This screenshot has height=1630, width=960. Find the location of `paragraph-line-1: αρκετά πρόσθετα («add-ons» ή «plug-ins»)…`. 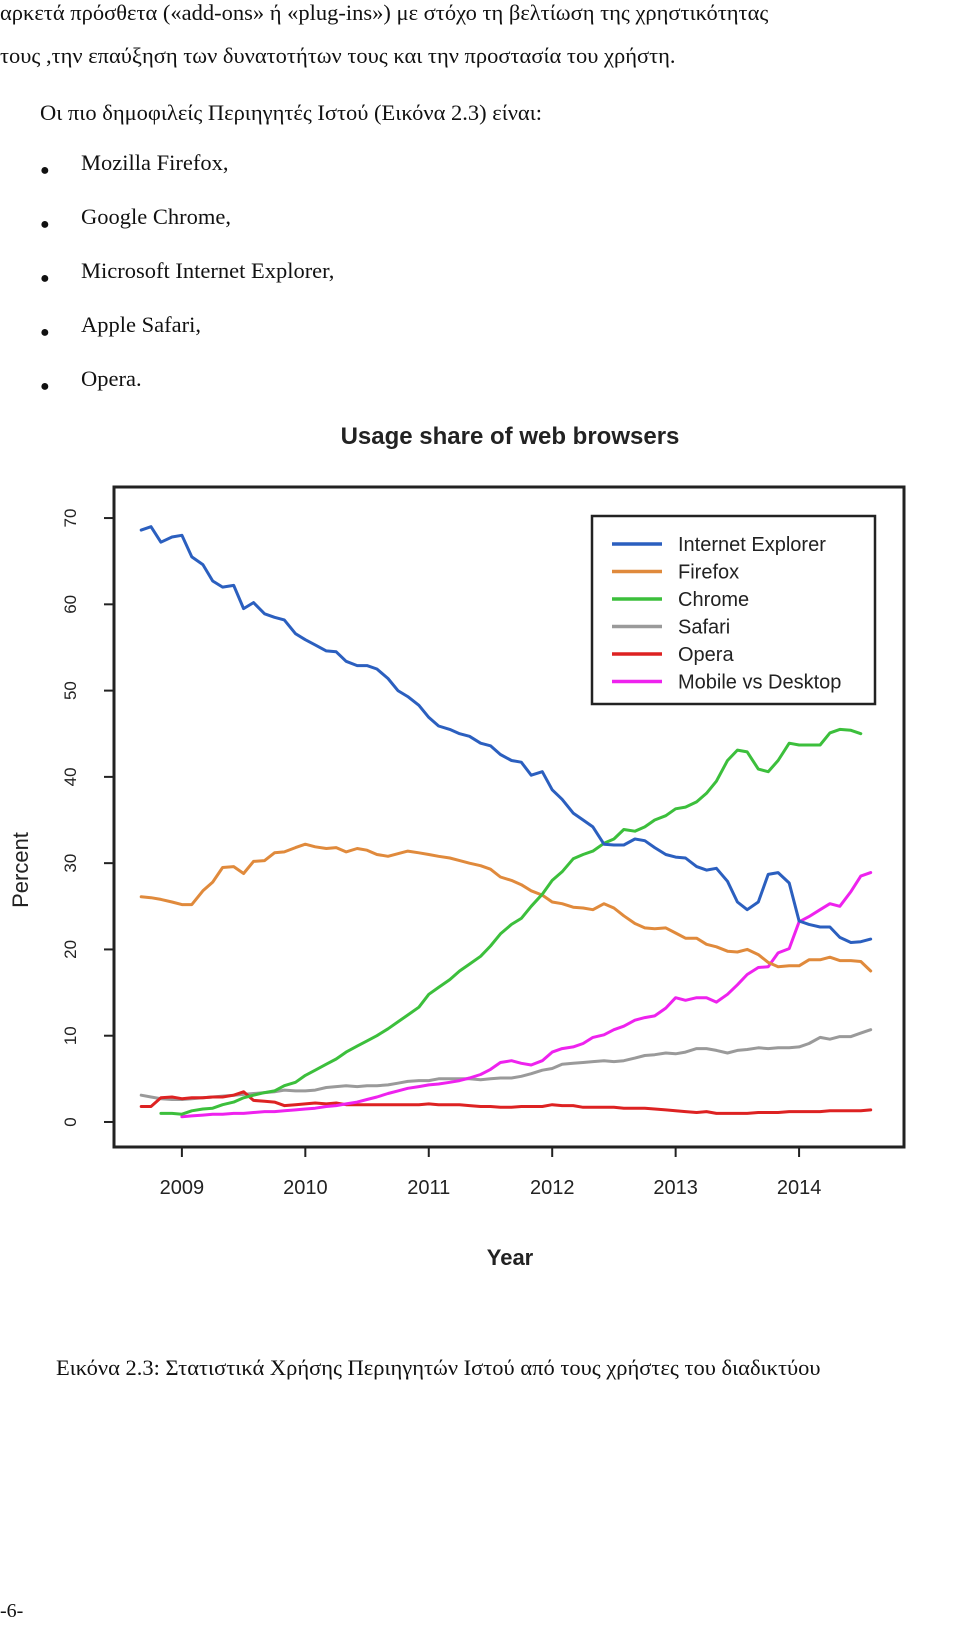

paragraph-line-1: αρκετά πρόσθετα («add-ons» ή «plug-ins»)… is located at coordinates (384, 12).